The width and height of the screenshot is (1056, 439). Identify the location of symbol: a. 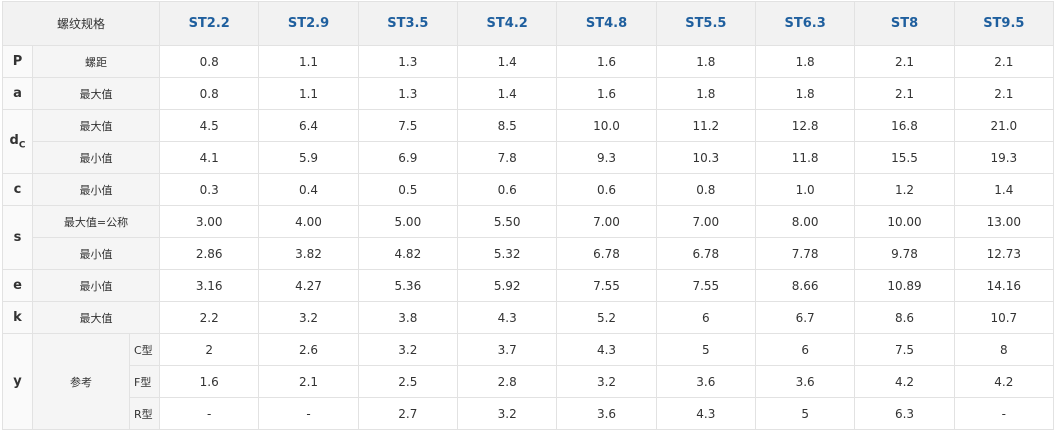
(17, 93).